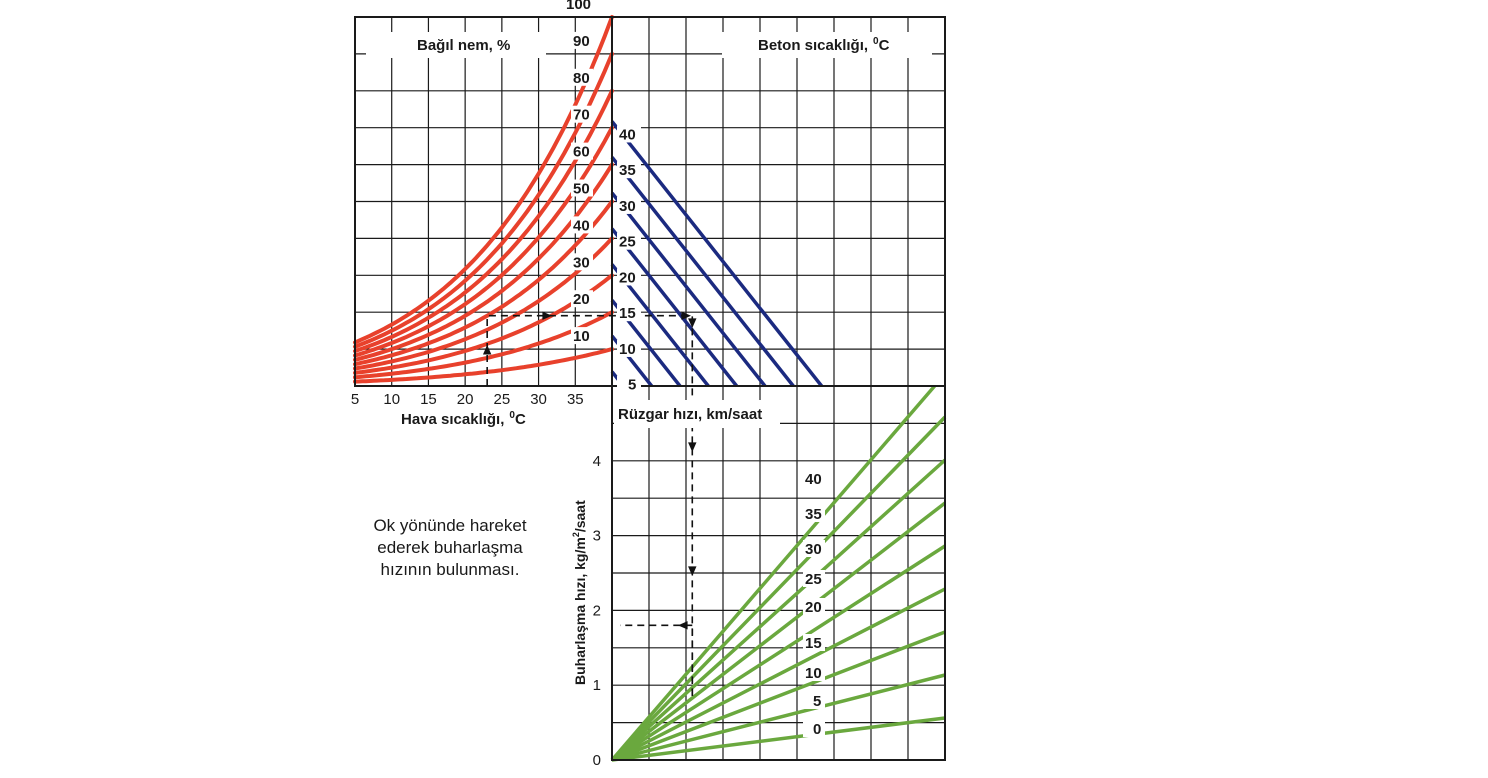 This screenshot has width=1488, height=778. I want to click on note-line-2: ederek buharlaşma, so click(450, 547).